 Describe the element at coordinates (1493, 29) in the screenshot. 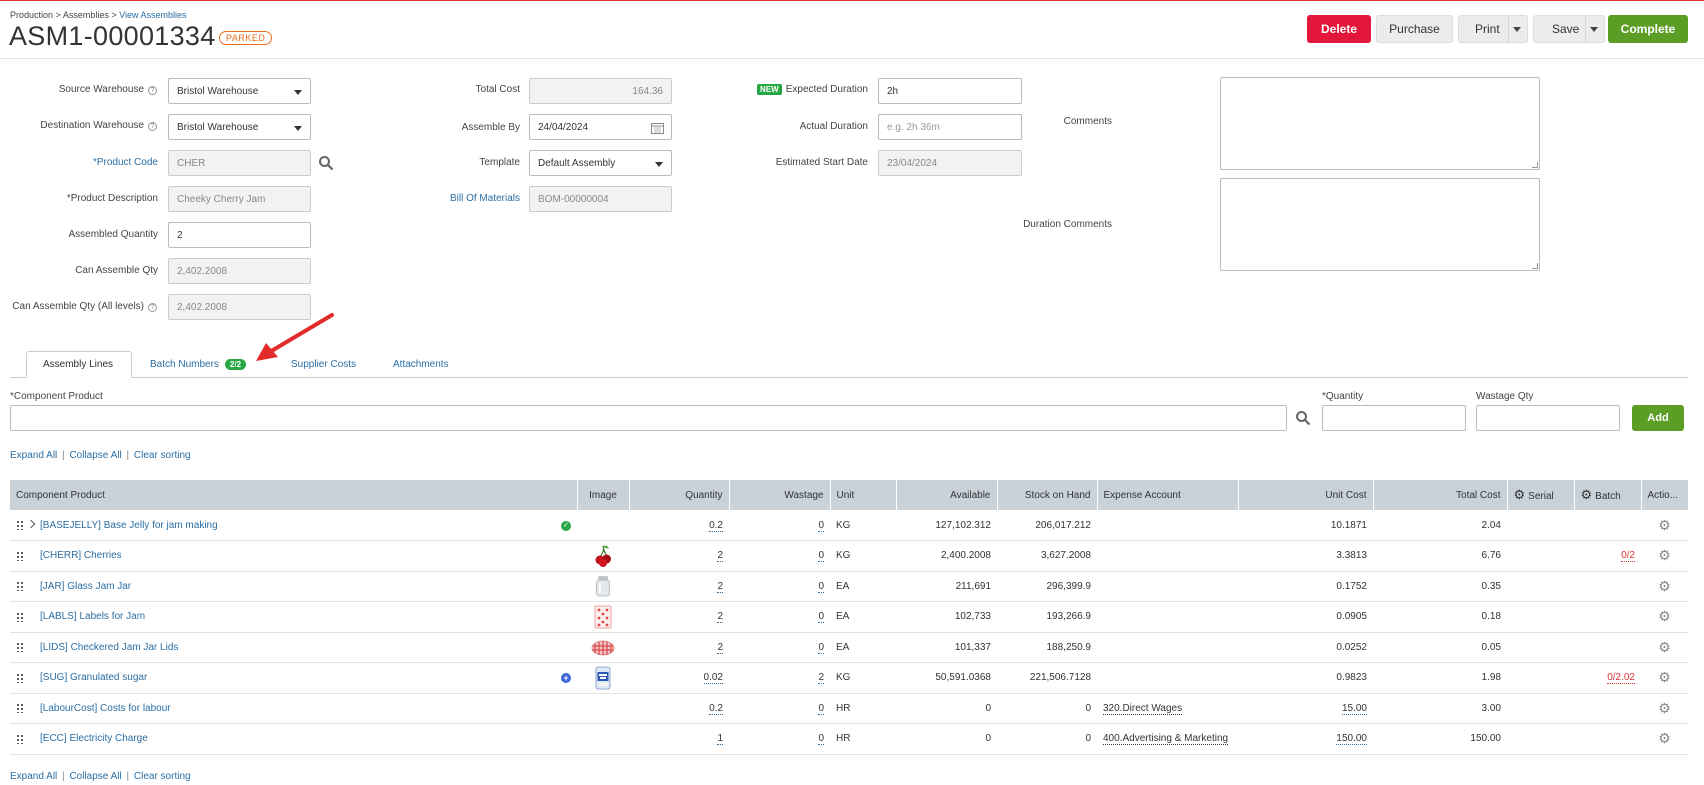

I see `print-button: Print` at that location.